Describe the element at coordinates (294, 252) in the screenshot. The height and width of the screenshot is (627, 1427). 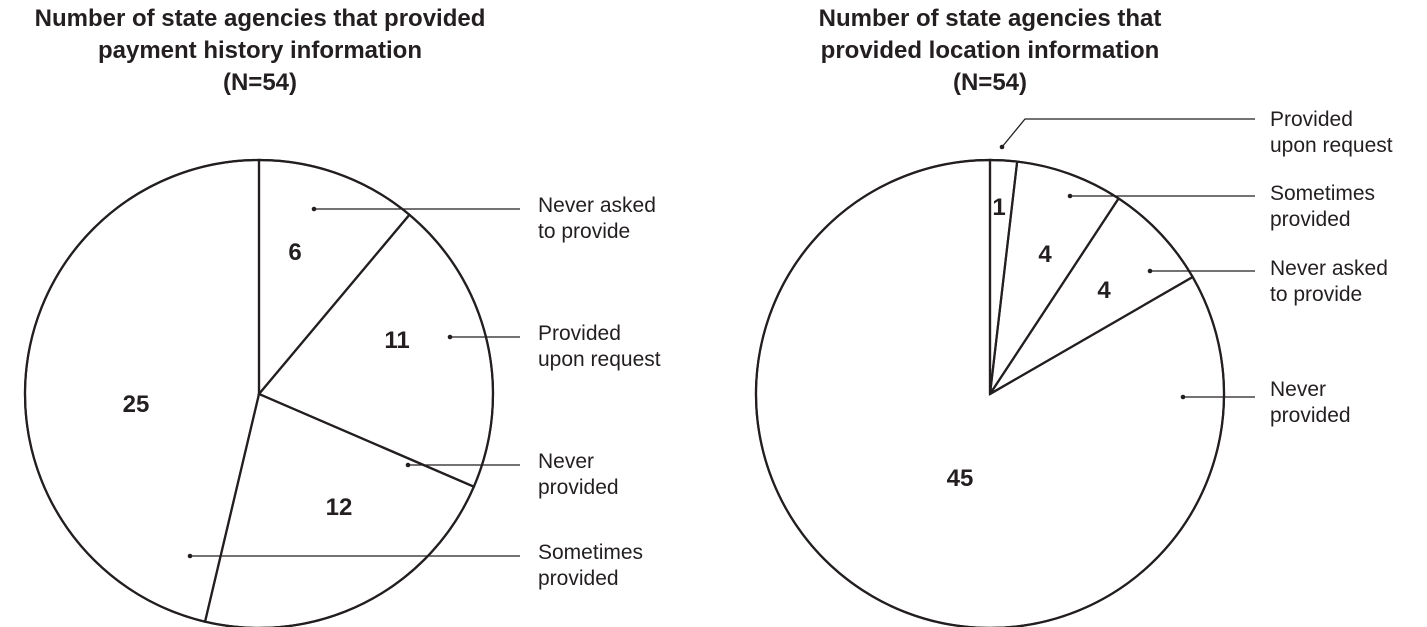
I see `slice-value-label: 6` at that location.